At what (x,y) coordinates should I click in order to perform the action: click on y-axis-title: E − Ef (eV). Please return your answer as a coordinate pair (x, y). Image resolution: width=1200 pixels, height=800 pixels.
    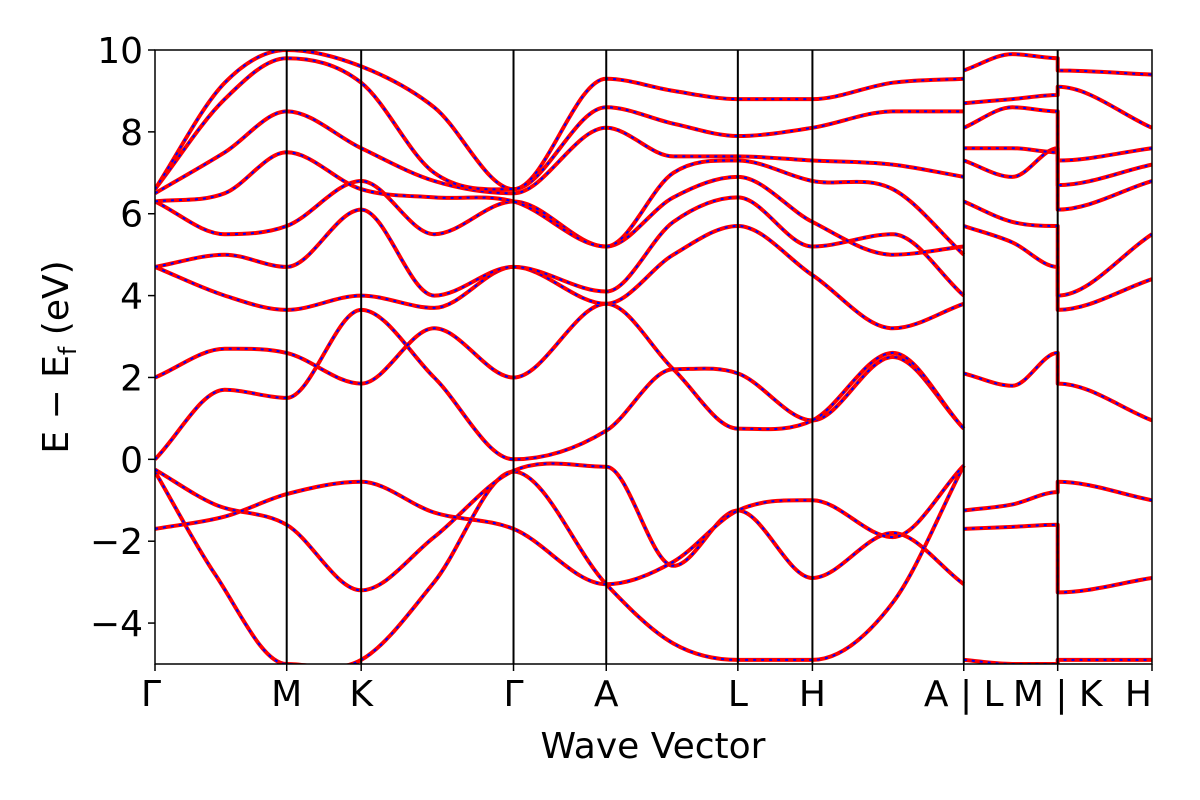
    Looking at the image, I should click on (59, 356).